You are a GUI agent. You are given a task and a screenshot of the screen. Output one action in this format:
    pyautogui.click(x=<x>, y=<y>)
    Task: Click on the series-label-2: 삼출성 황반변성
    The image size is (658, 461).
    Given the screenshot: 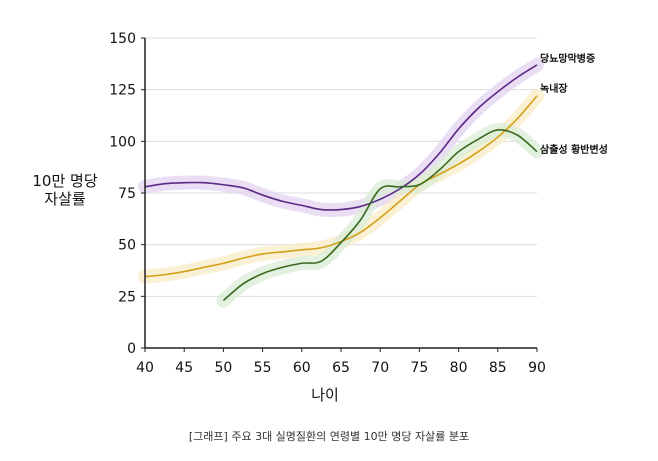 What is the action you would take?
    pyautogui.click(x=574, y=149)
    